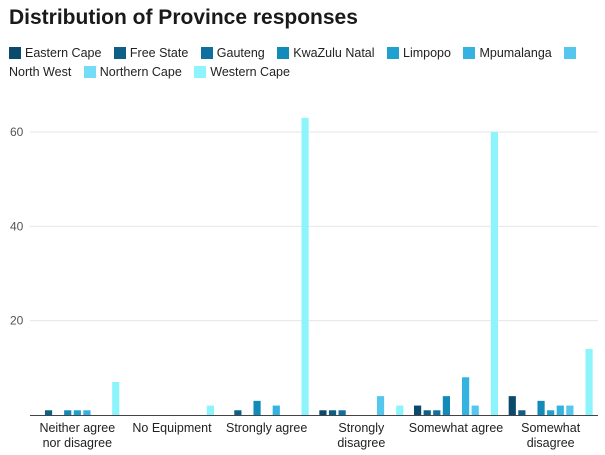 The image size is (605, 455). What do you see at coordinates (40, 72) in the screenshot?
I see `legend-label: North West` at bounding box center [40, 72].